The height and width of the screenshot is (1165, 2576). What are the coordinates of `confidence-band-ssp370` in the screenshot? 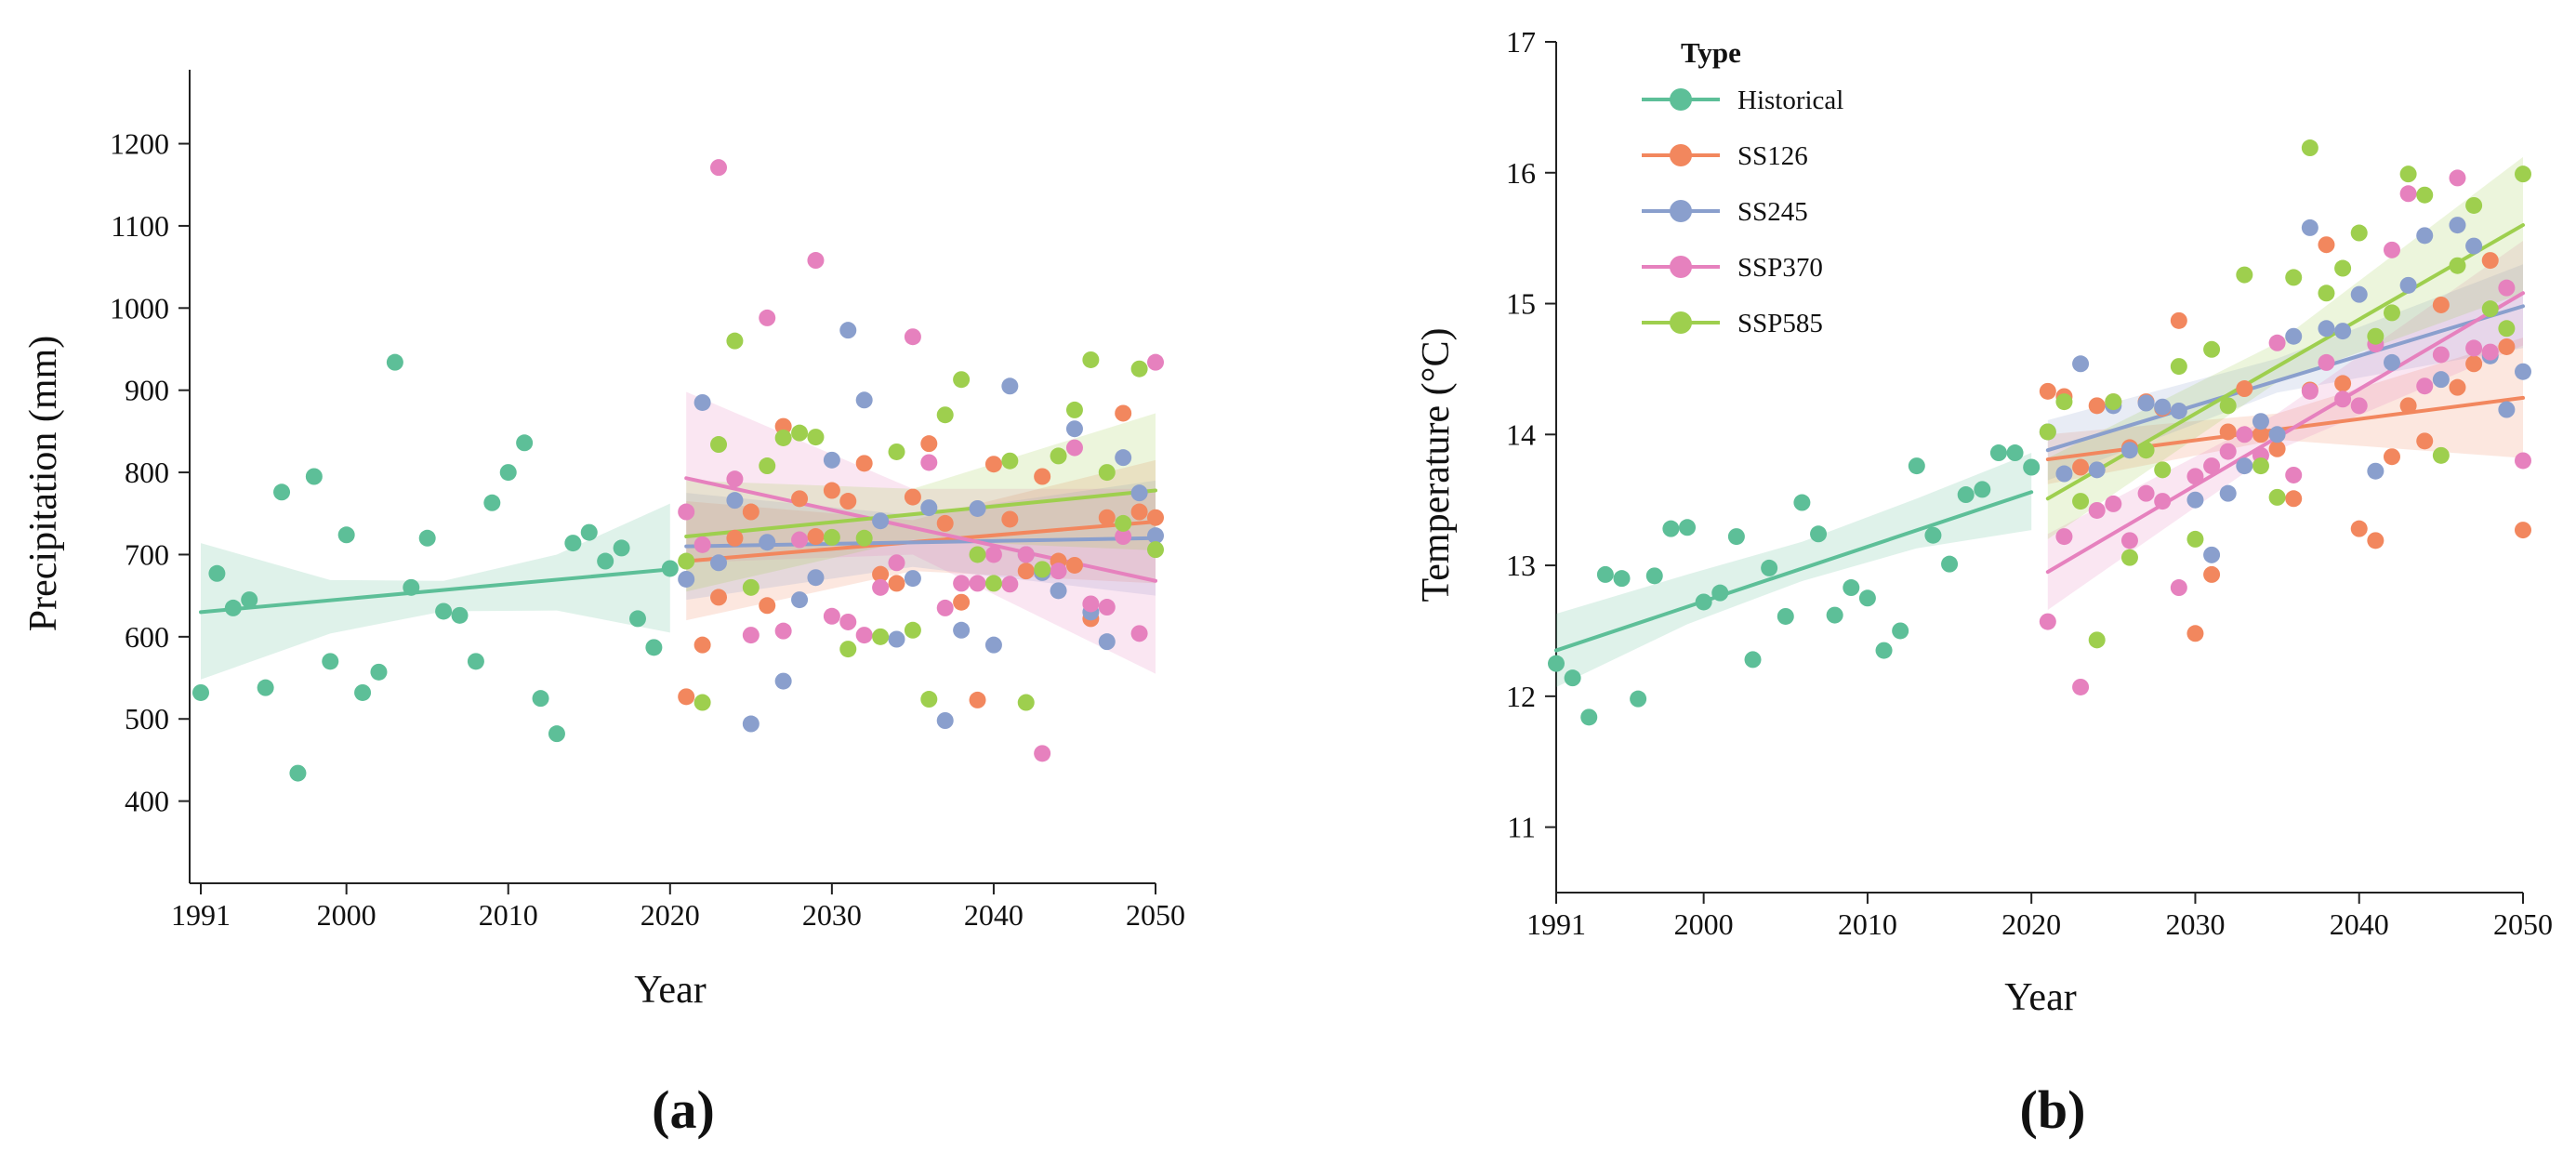 It's located at (2285, 425).